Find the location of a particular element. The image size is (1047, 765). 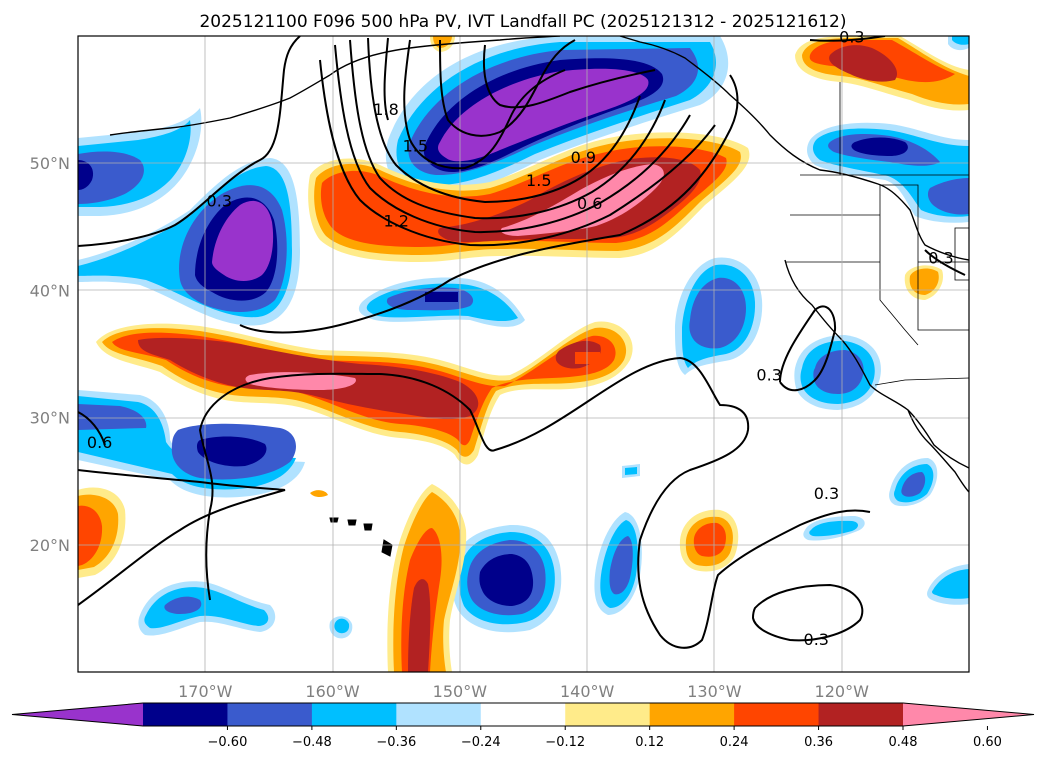

lat-tick-label: 40°N is located at coordinates (50, 290).